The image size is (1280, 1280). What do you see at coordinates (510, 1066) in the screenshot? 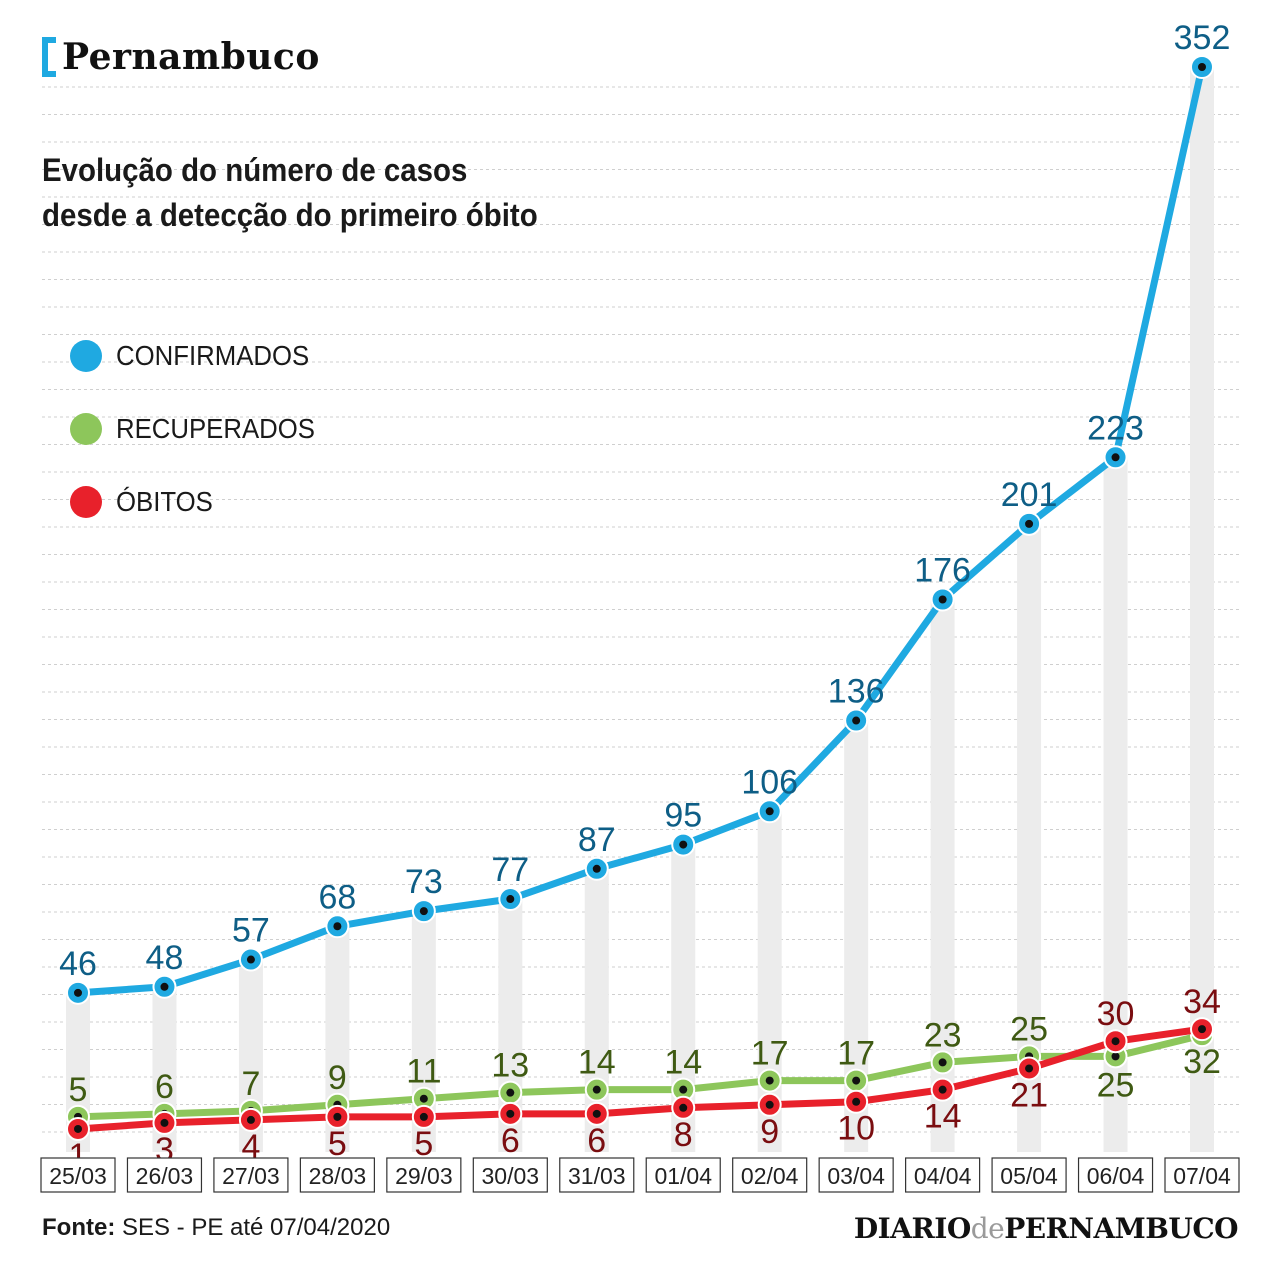
I see `data-label-recuperados: 13` at bounding box center [510, 1066].